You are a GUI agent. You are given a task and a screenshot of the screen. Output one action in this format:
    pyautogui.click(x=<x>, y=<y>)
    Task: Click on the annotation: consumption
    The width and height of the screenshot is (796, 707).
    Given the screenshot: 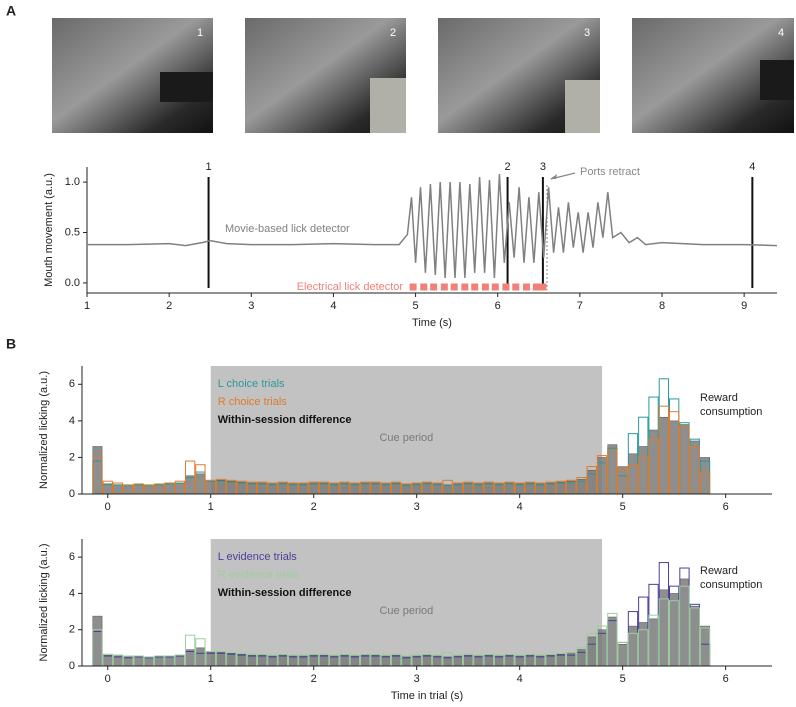 What is the action you would take?
    pyautogui.click(x=731, y=412)
    